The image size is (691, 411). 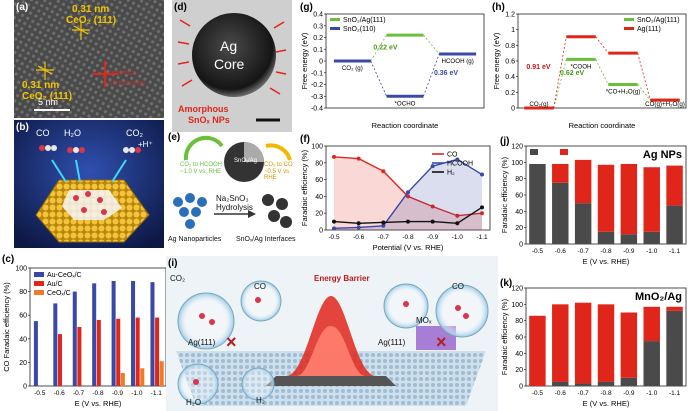 What do you see at coordinates (234, 207) in the screenshot?
I see `reaction-label-2: Hydrolysis` at bounding box center [234, 207].